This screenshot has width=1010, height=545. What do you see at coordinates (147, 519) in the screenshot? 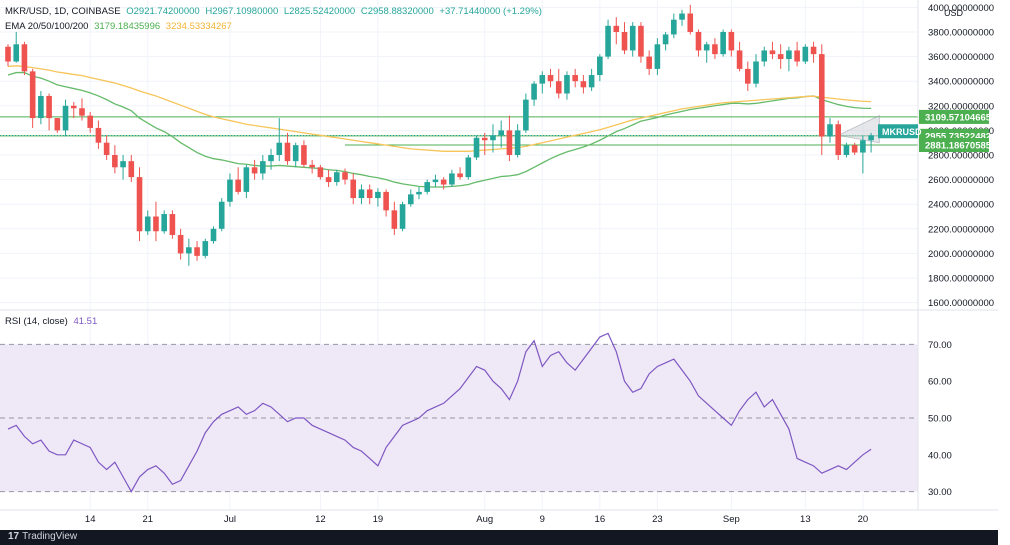
I see `time-tick-label: 21` at bounding box center [147, 519].